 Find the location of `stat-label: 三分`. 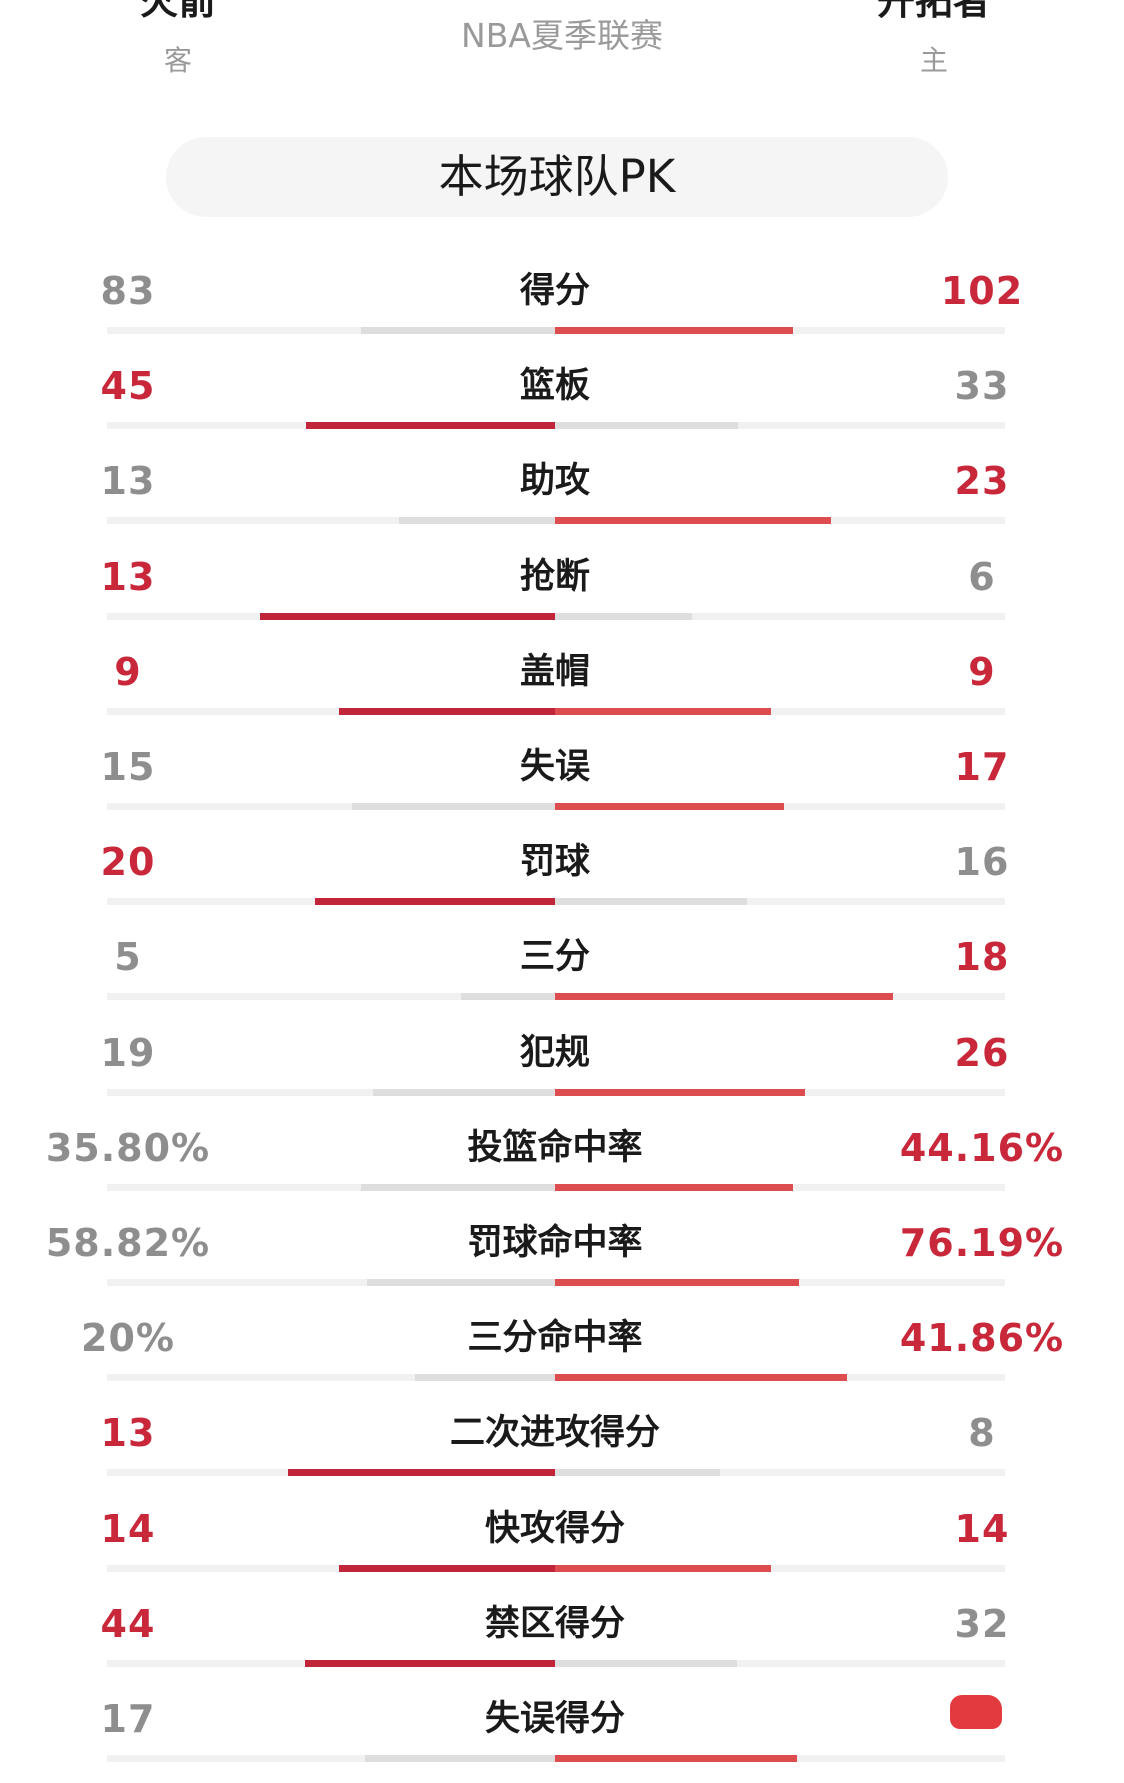

stat-label: 三分 is located at coordinates (554, 957).